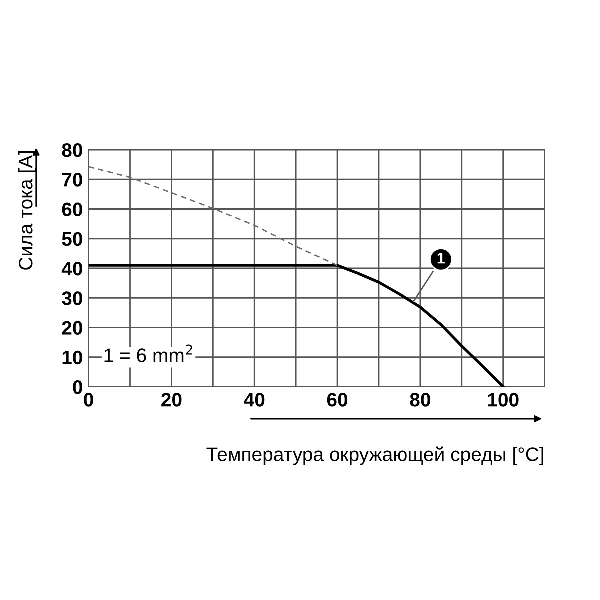 Image resolution: width=600 pixels, height=600 pixels. What do you see at coordinates (172, 400) in the screenshot?
I see `x-tick-label: 20` at bounding box center [172, 400].